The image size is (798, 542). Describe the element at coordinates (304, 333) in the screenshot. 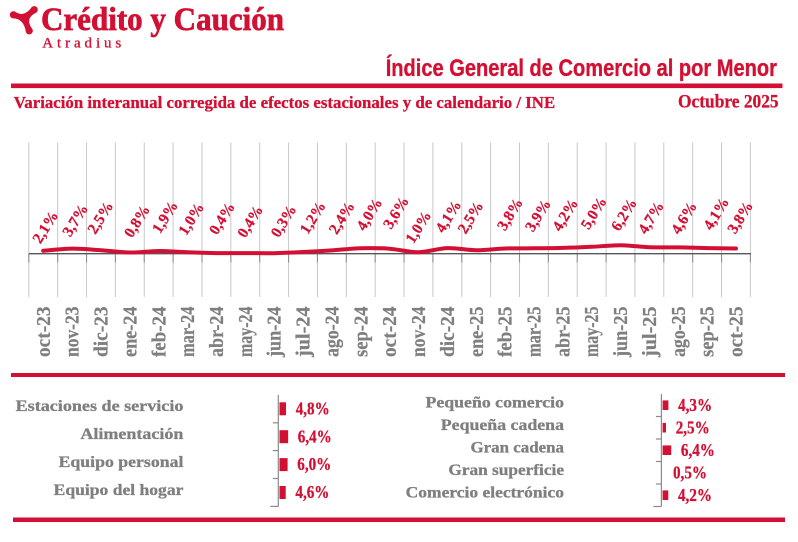

I see `svg-text: jul-24` at that location.